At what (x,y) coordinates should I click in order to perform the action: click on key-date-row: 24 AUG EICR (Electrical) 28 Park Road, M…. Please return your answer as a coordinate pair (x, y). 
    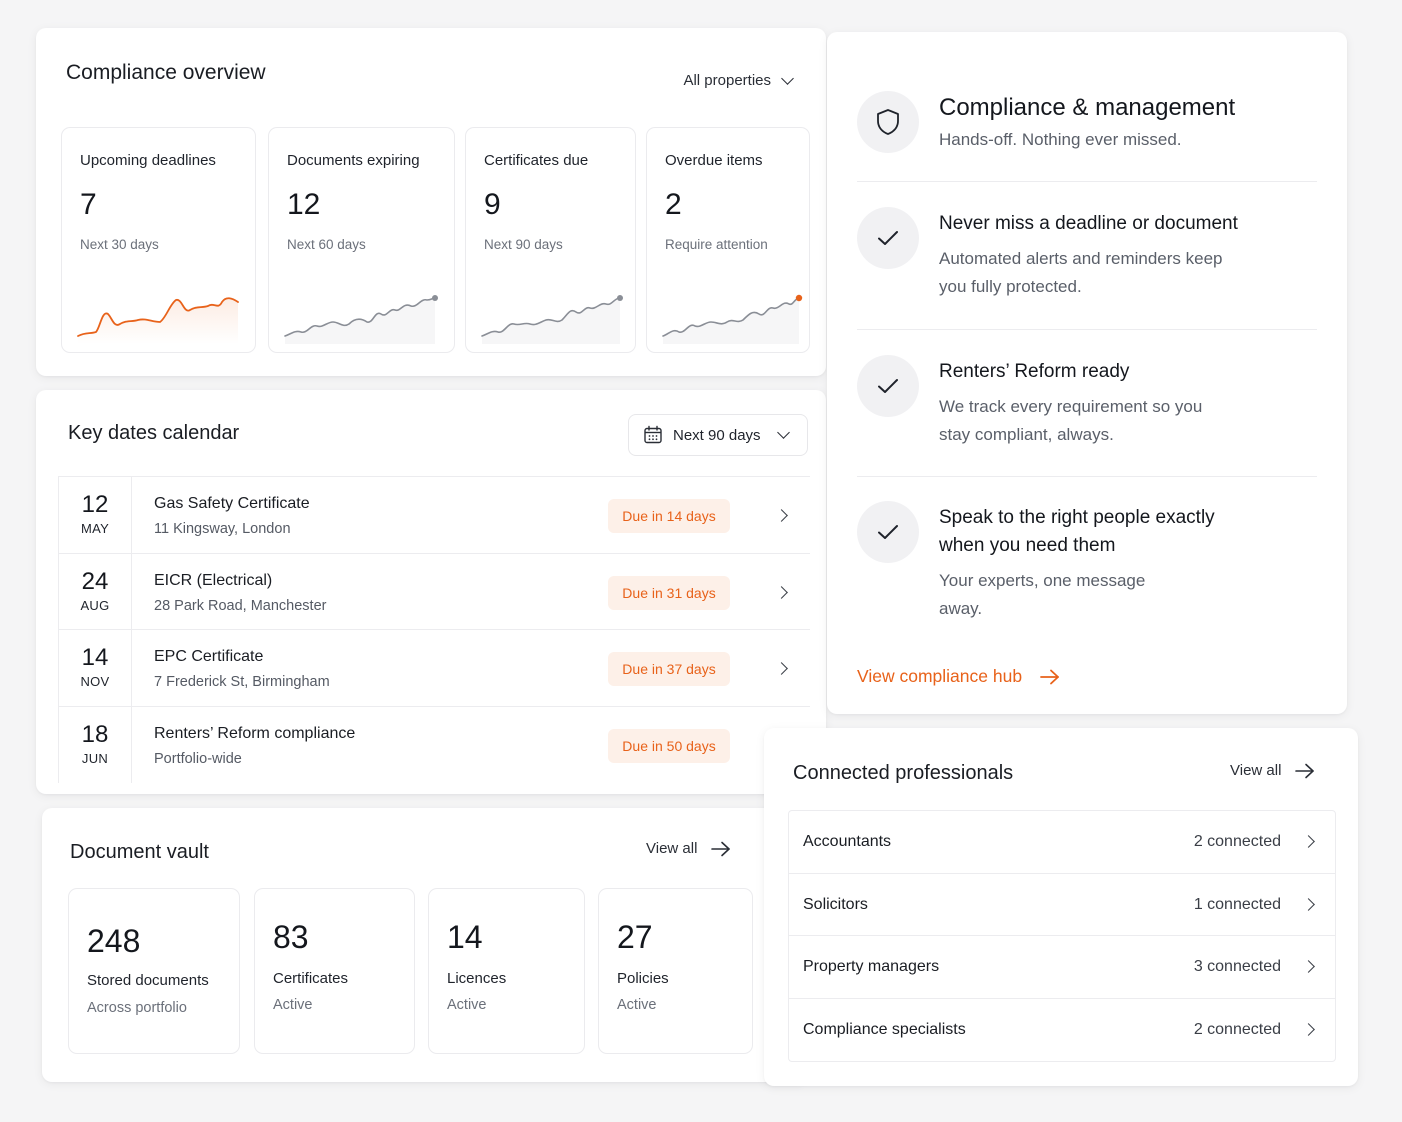
    Looking at the image, I should click on (434, 591).